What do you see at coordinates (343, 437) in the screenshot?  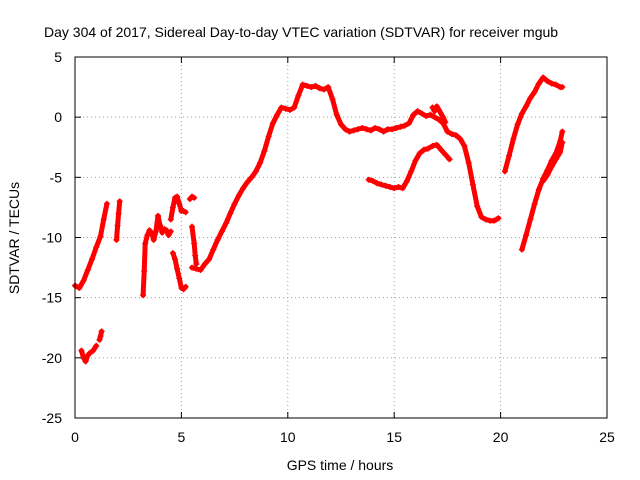 I see `x-tick-labels: 0 5 10 15 20 25` at bounding box center [343, 437].